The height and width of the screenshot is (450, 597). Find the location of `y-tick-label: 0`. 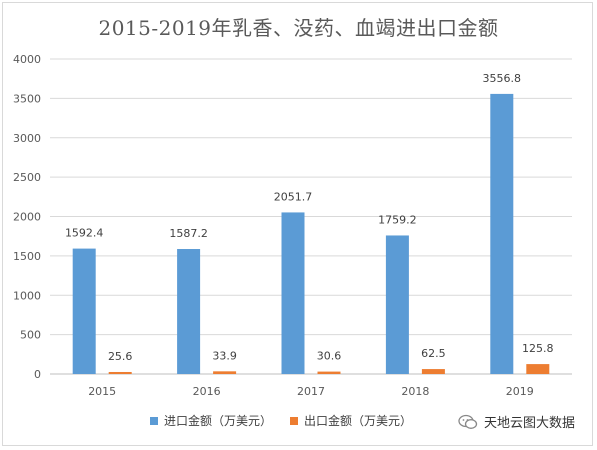

y-tick-label: 0 is located at coordinates (37, 374).